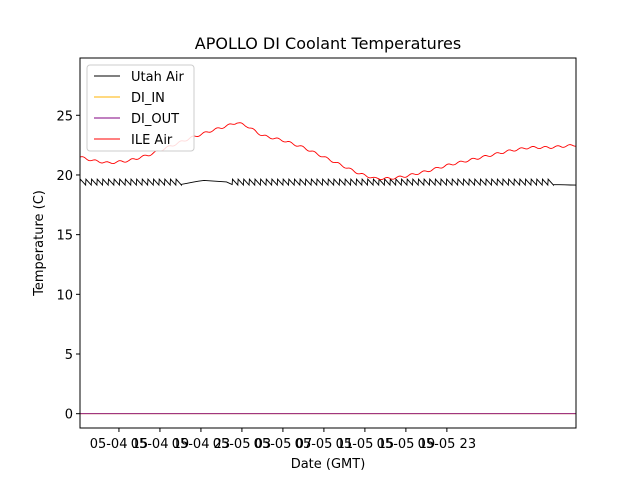  I want to click on x-tick-label-3: 05-05 03, so click(242, 444).